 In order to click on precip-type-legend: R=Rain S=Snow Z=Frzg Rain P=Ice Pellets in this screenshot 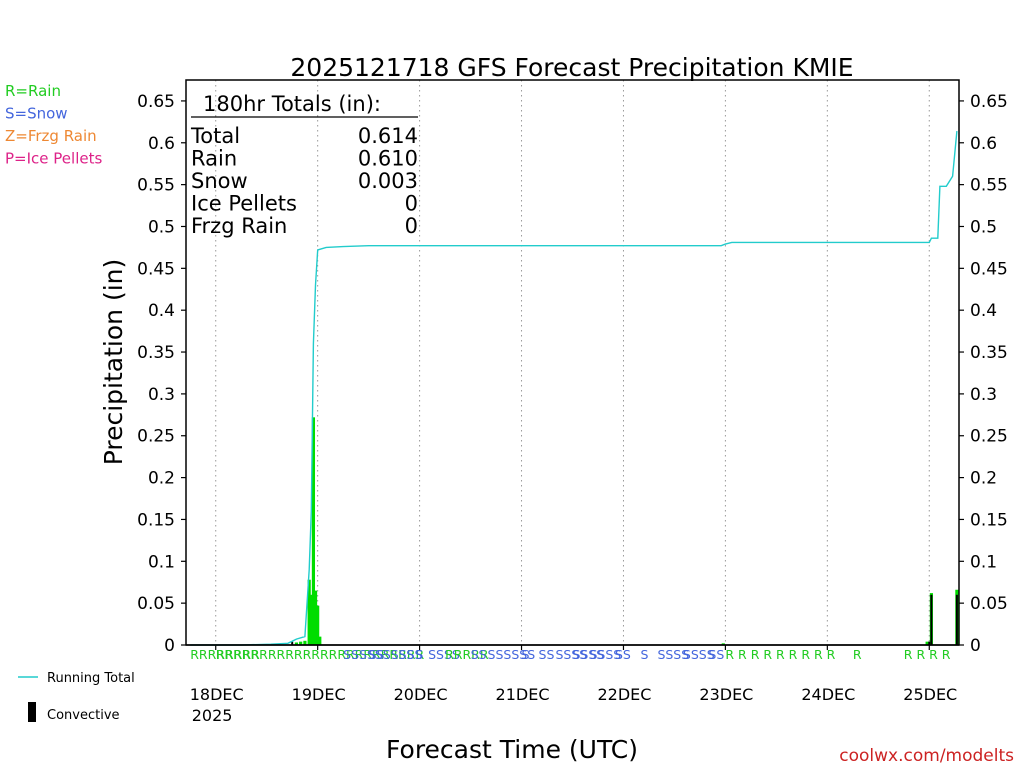, I will do `click(53, 125)`.